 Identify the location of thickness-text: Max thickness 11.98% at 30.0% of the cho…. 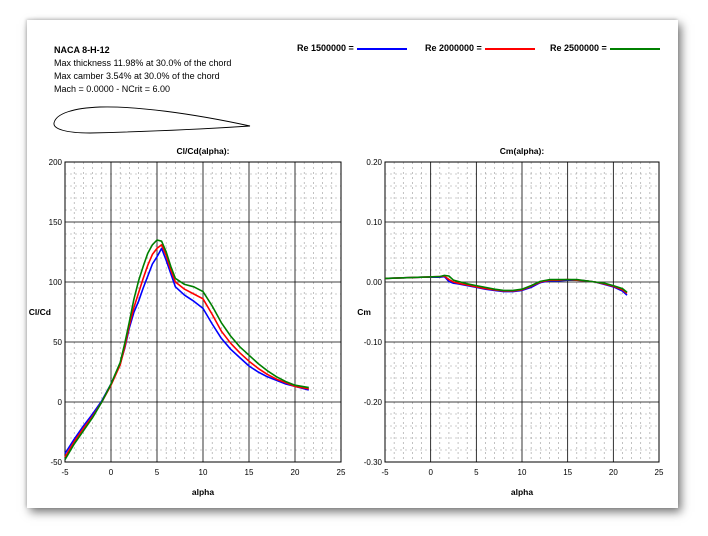
(143, 63).